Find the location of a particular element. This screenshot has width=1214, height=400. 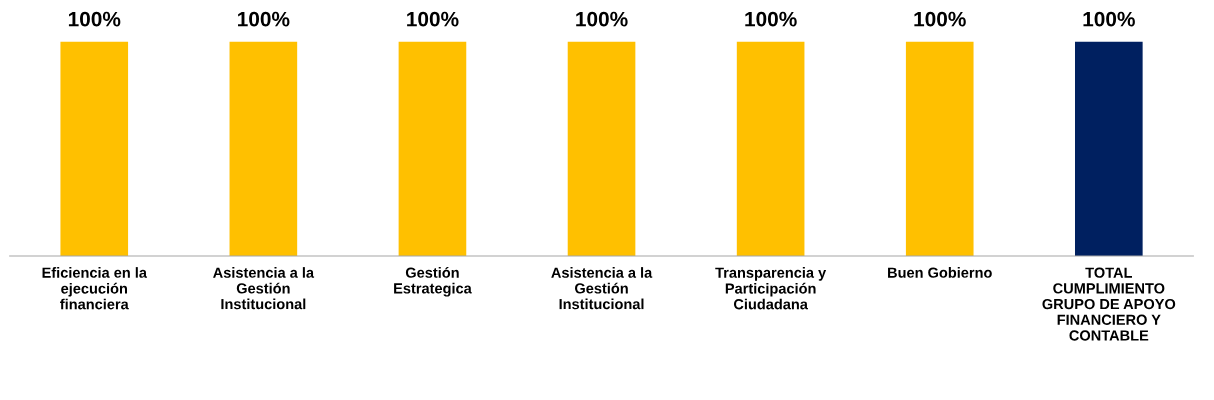

x-tick-label: Transparencia y Participación Ciudadana is located at coordinates (771, 288).